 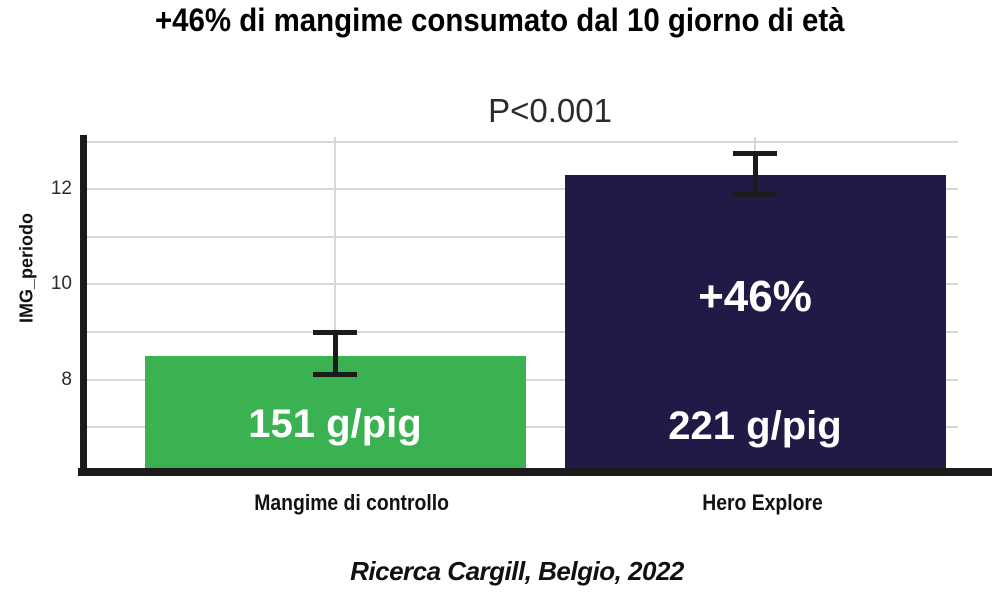 What do you see at coordinates (517, 571) in the screenshot?
I see `source-caption: Ricerca Cargill, Belgio, 2022` at bounding box center [517, 571].